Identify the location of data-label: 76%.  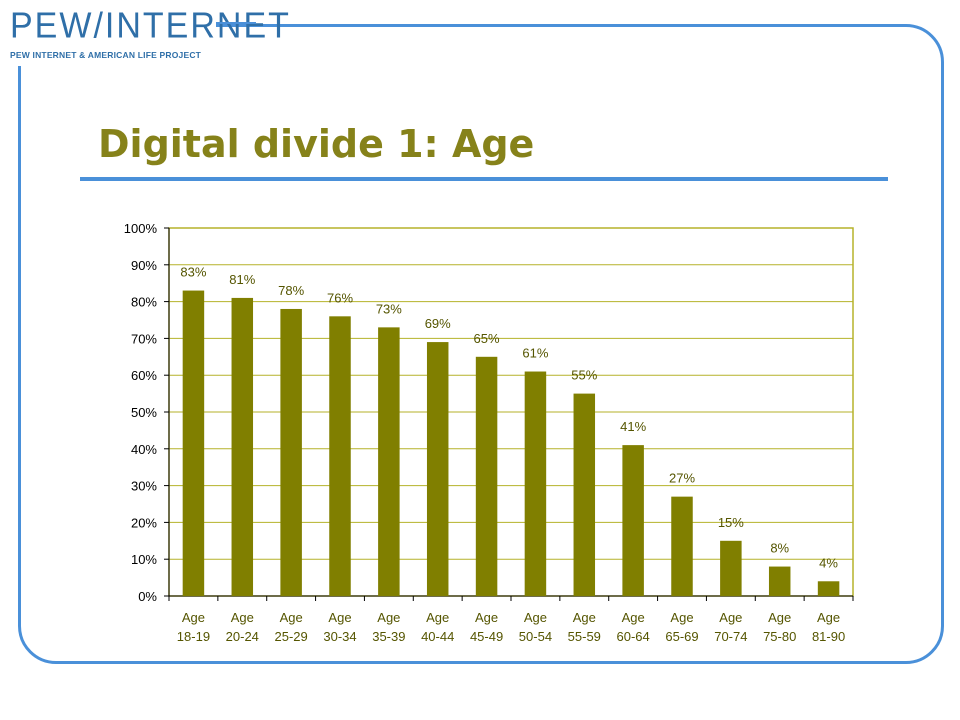
(340, 297).